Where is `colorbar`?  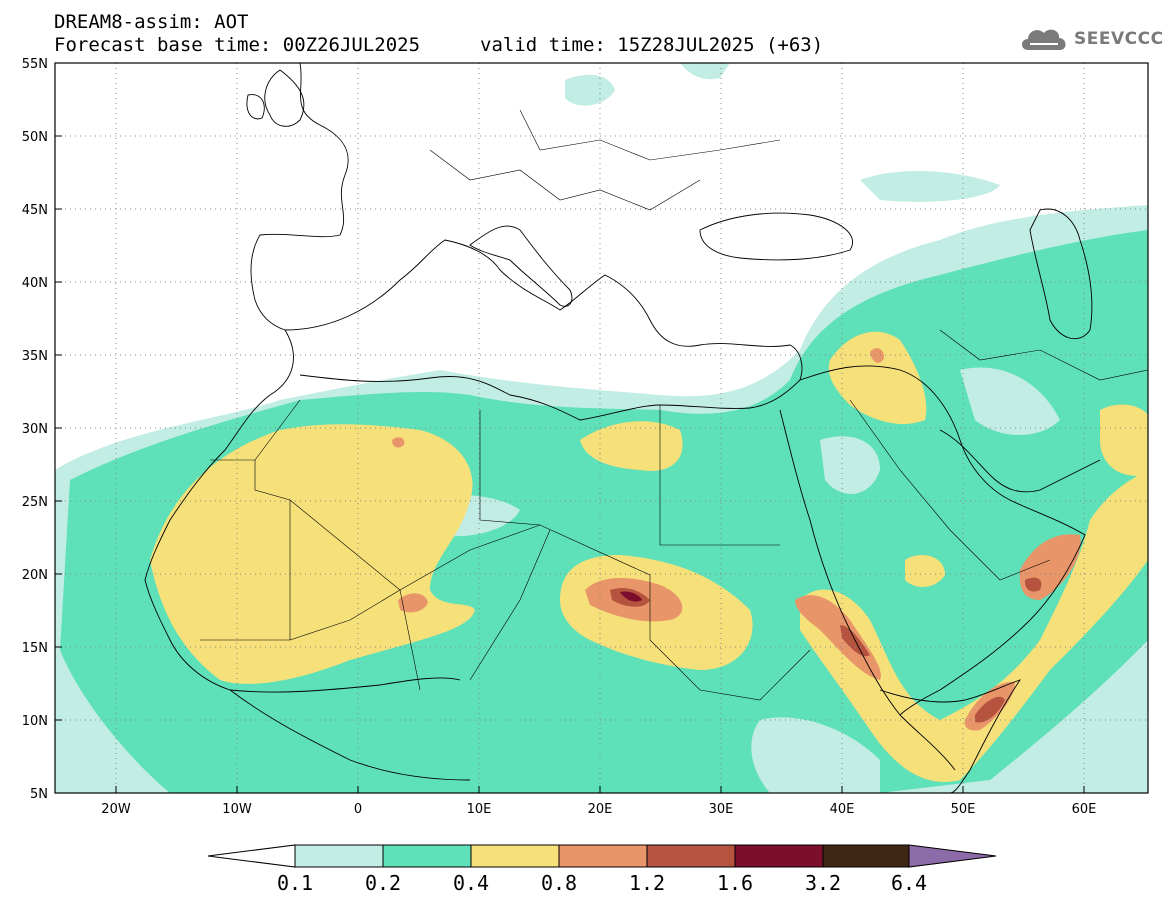
colorbar is located at coordinates (602, 856).